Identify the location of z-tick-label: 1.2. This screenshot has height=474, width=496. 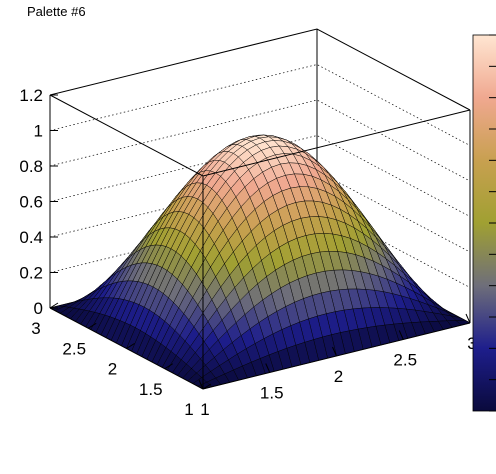
(31, 95).